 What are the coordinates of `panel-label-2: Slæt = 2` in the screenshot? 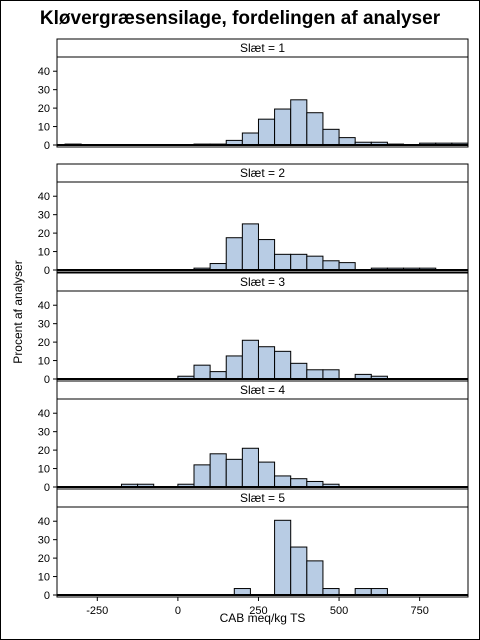 It's located at (262, 173).